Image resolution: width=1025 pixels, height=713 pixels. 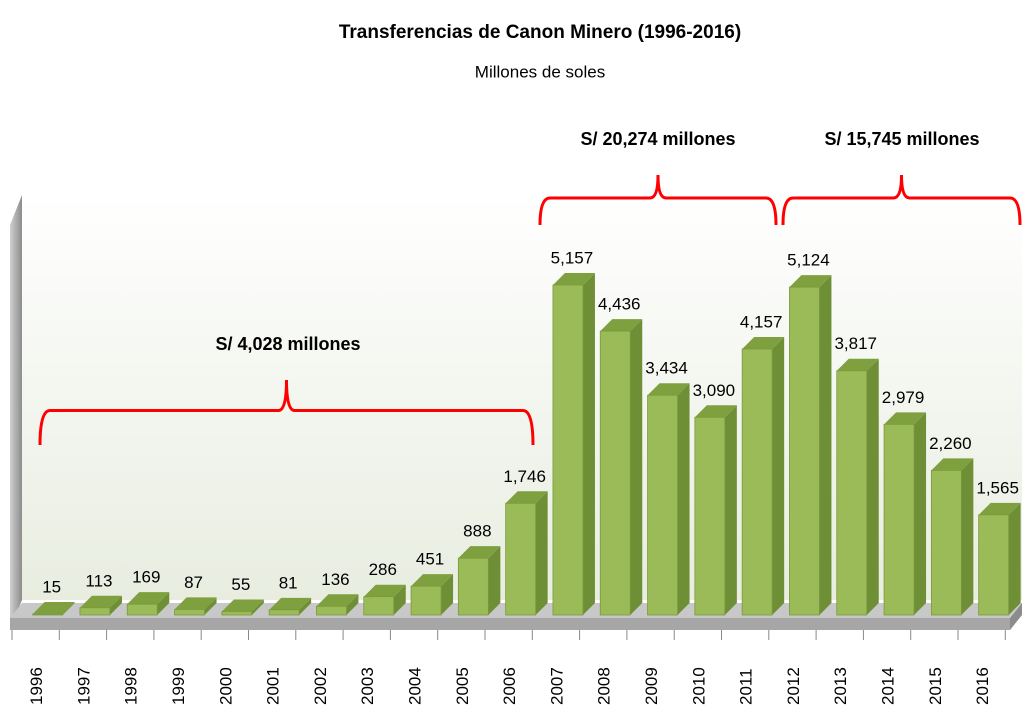 I want to click on x-tick-label: 2002, so click(x=320, y=686).